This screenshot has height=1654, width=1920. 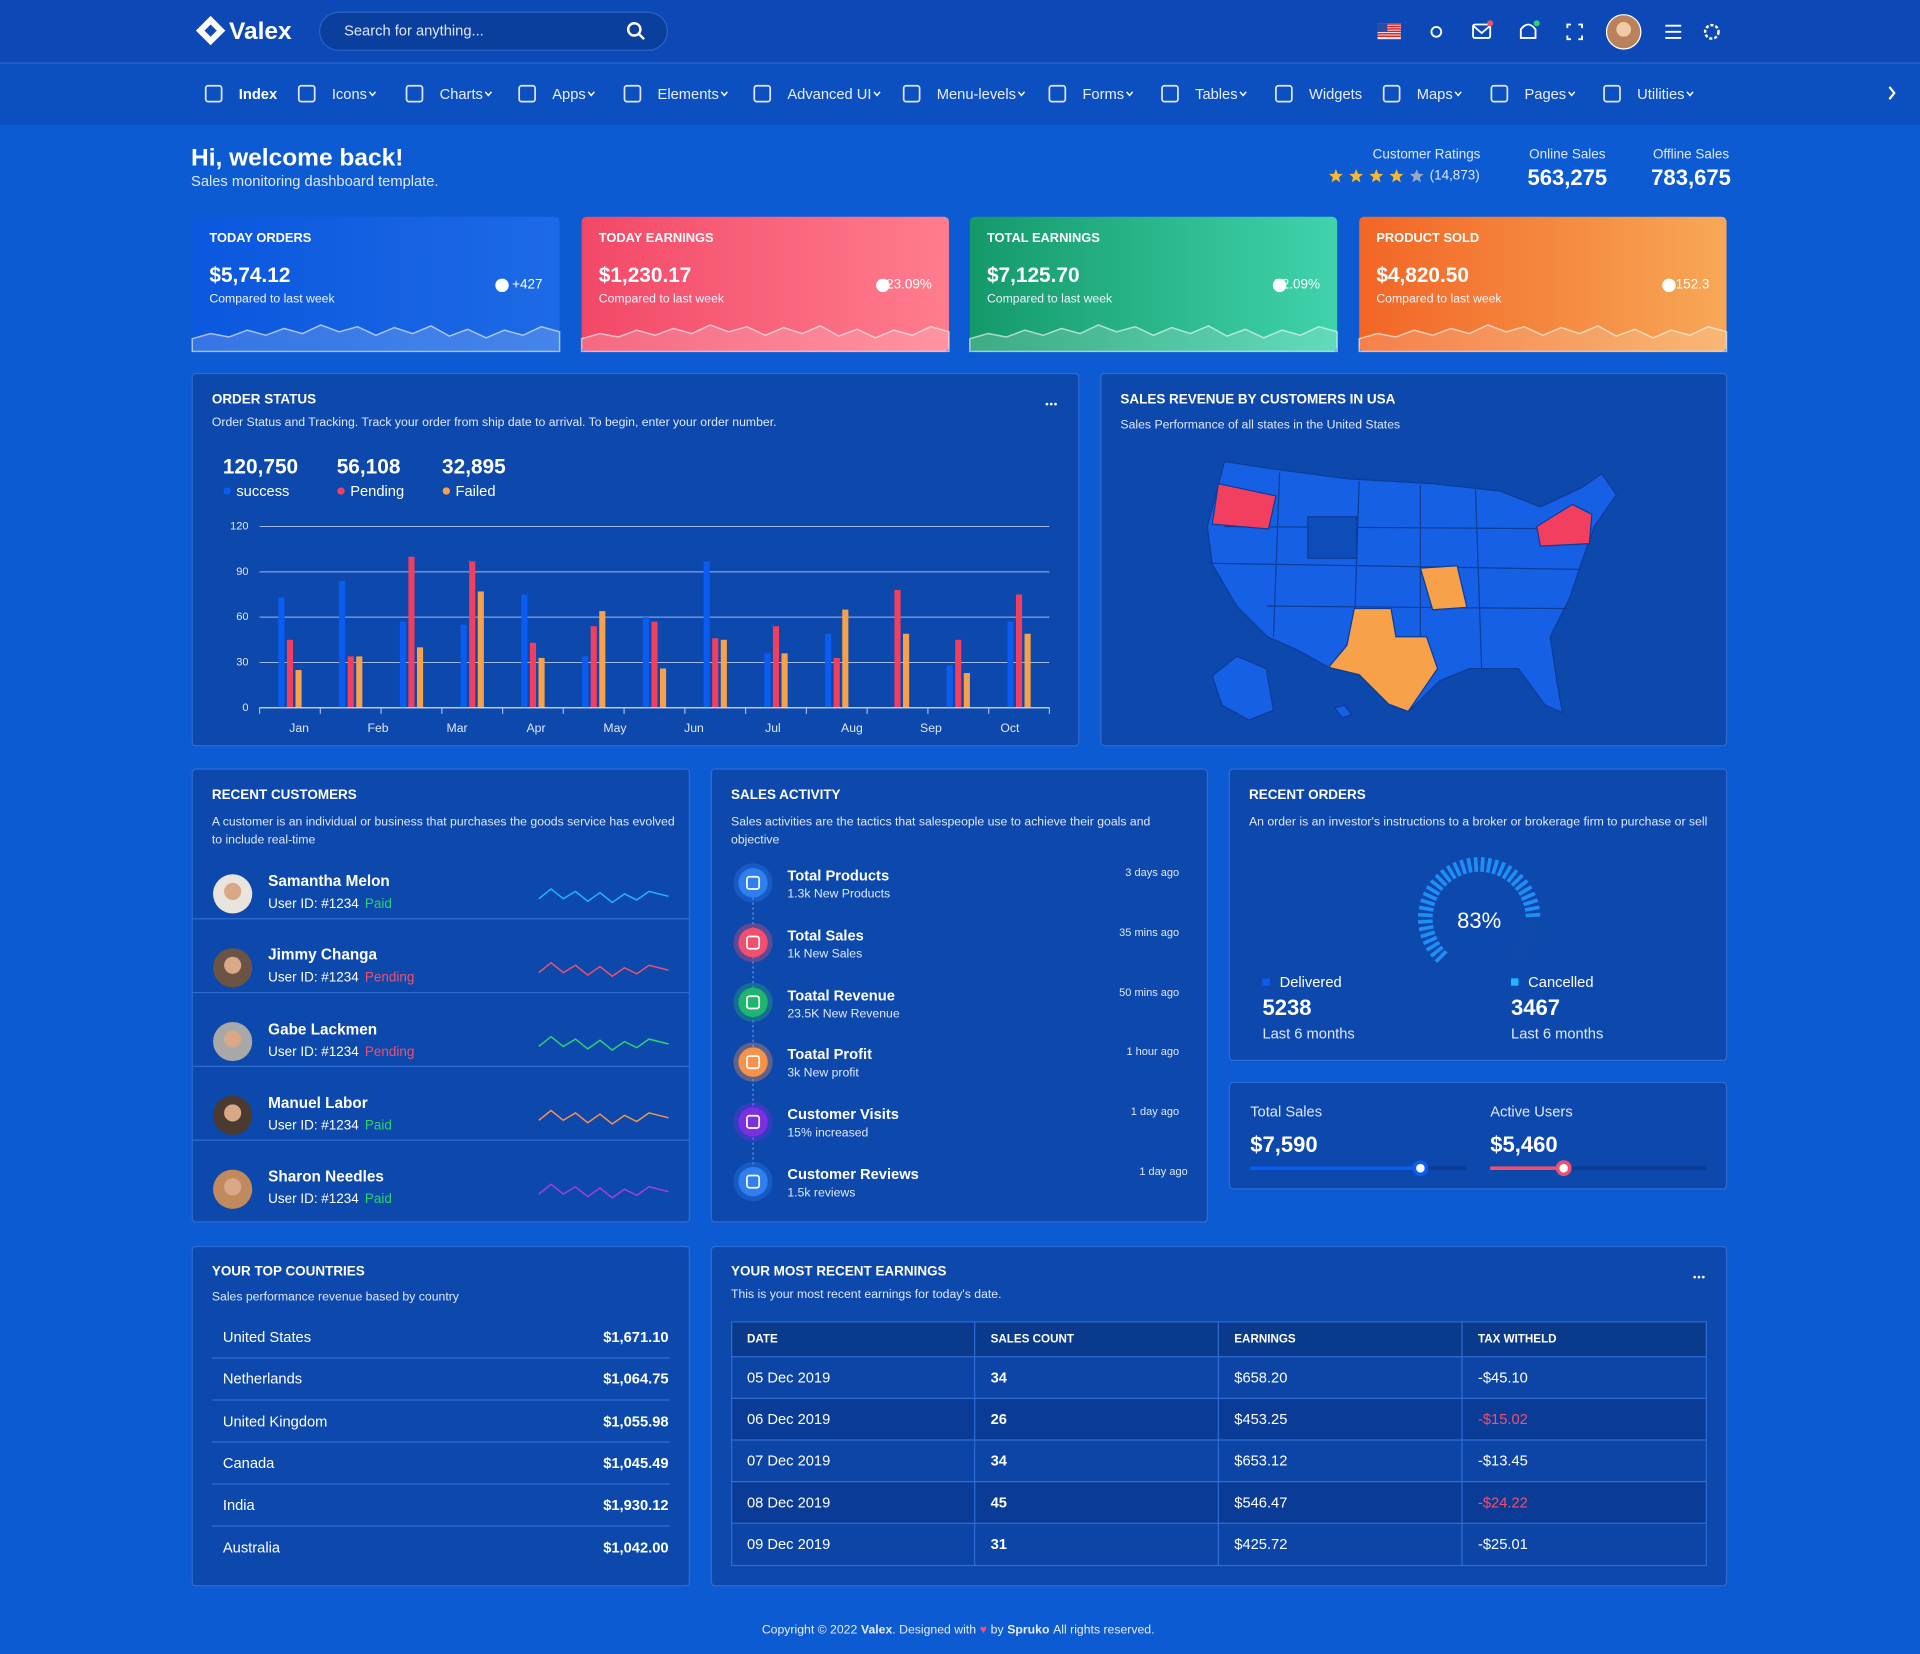 What do you see at coordinates (242, 661) in the screenshot?
I see `y-tick-label: 30` at bounding box center [242, 661].